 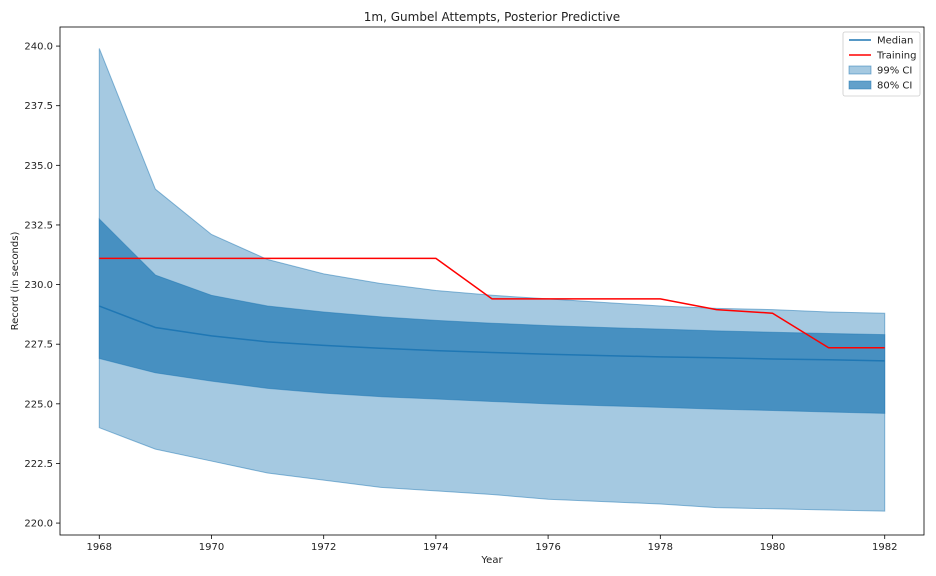 What do you see at coordinates (38, 285) in the screenshot?
I see `y-tick-label: 230.0` at bounding box center [38, 285].